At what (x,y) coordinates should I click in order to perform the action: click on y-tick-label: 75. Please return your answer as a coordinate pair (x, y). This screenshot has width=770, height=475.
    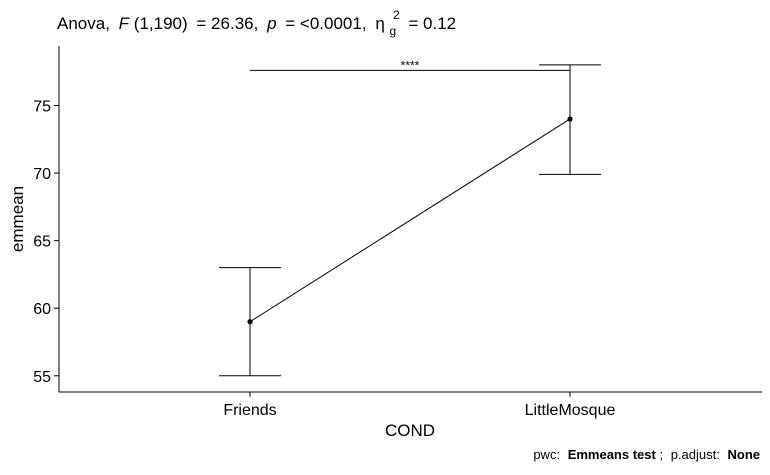
    Looking at the image, I should click on (42, 106).